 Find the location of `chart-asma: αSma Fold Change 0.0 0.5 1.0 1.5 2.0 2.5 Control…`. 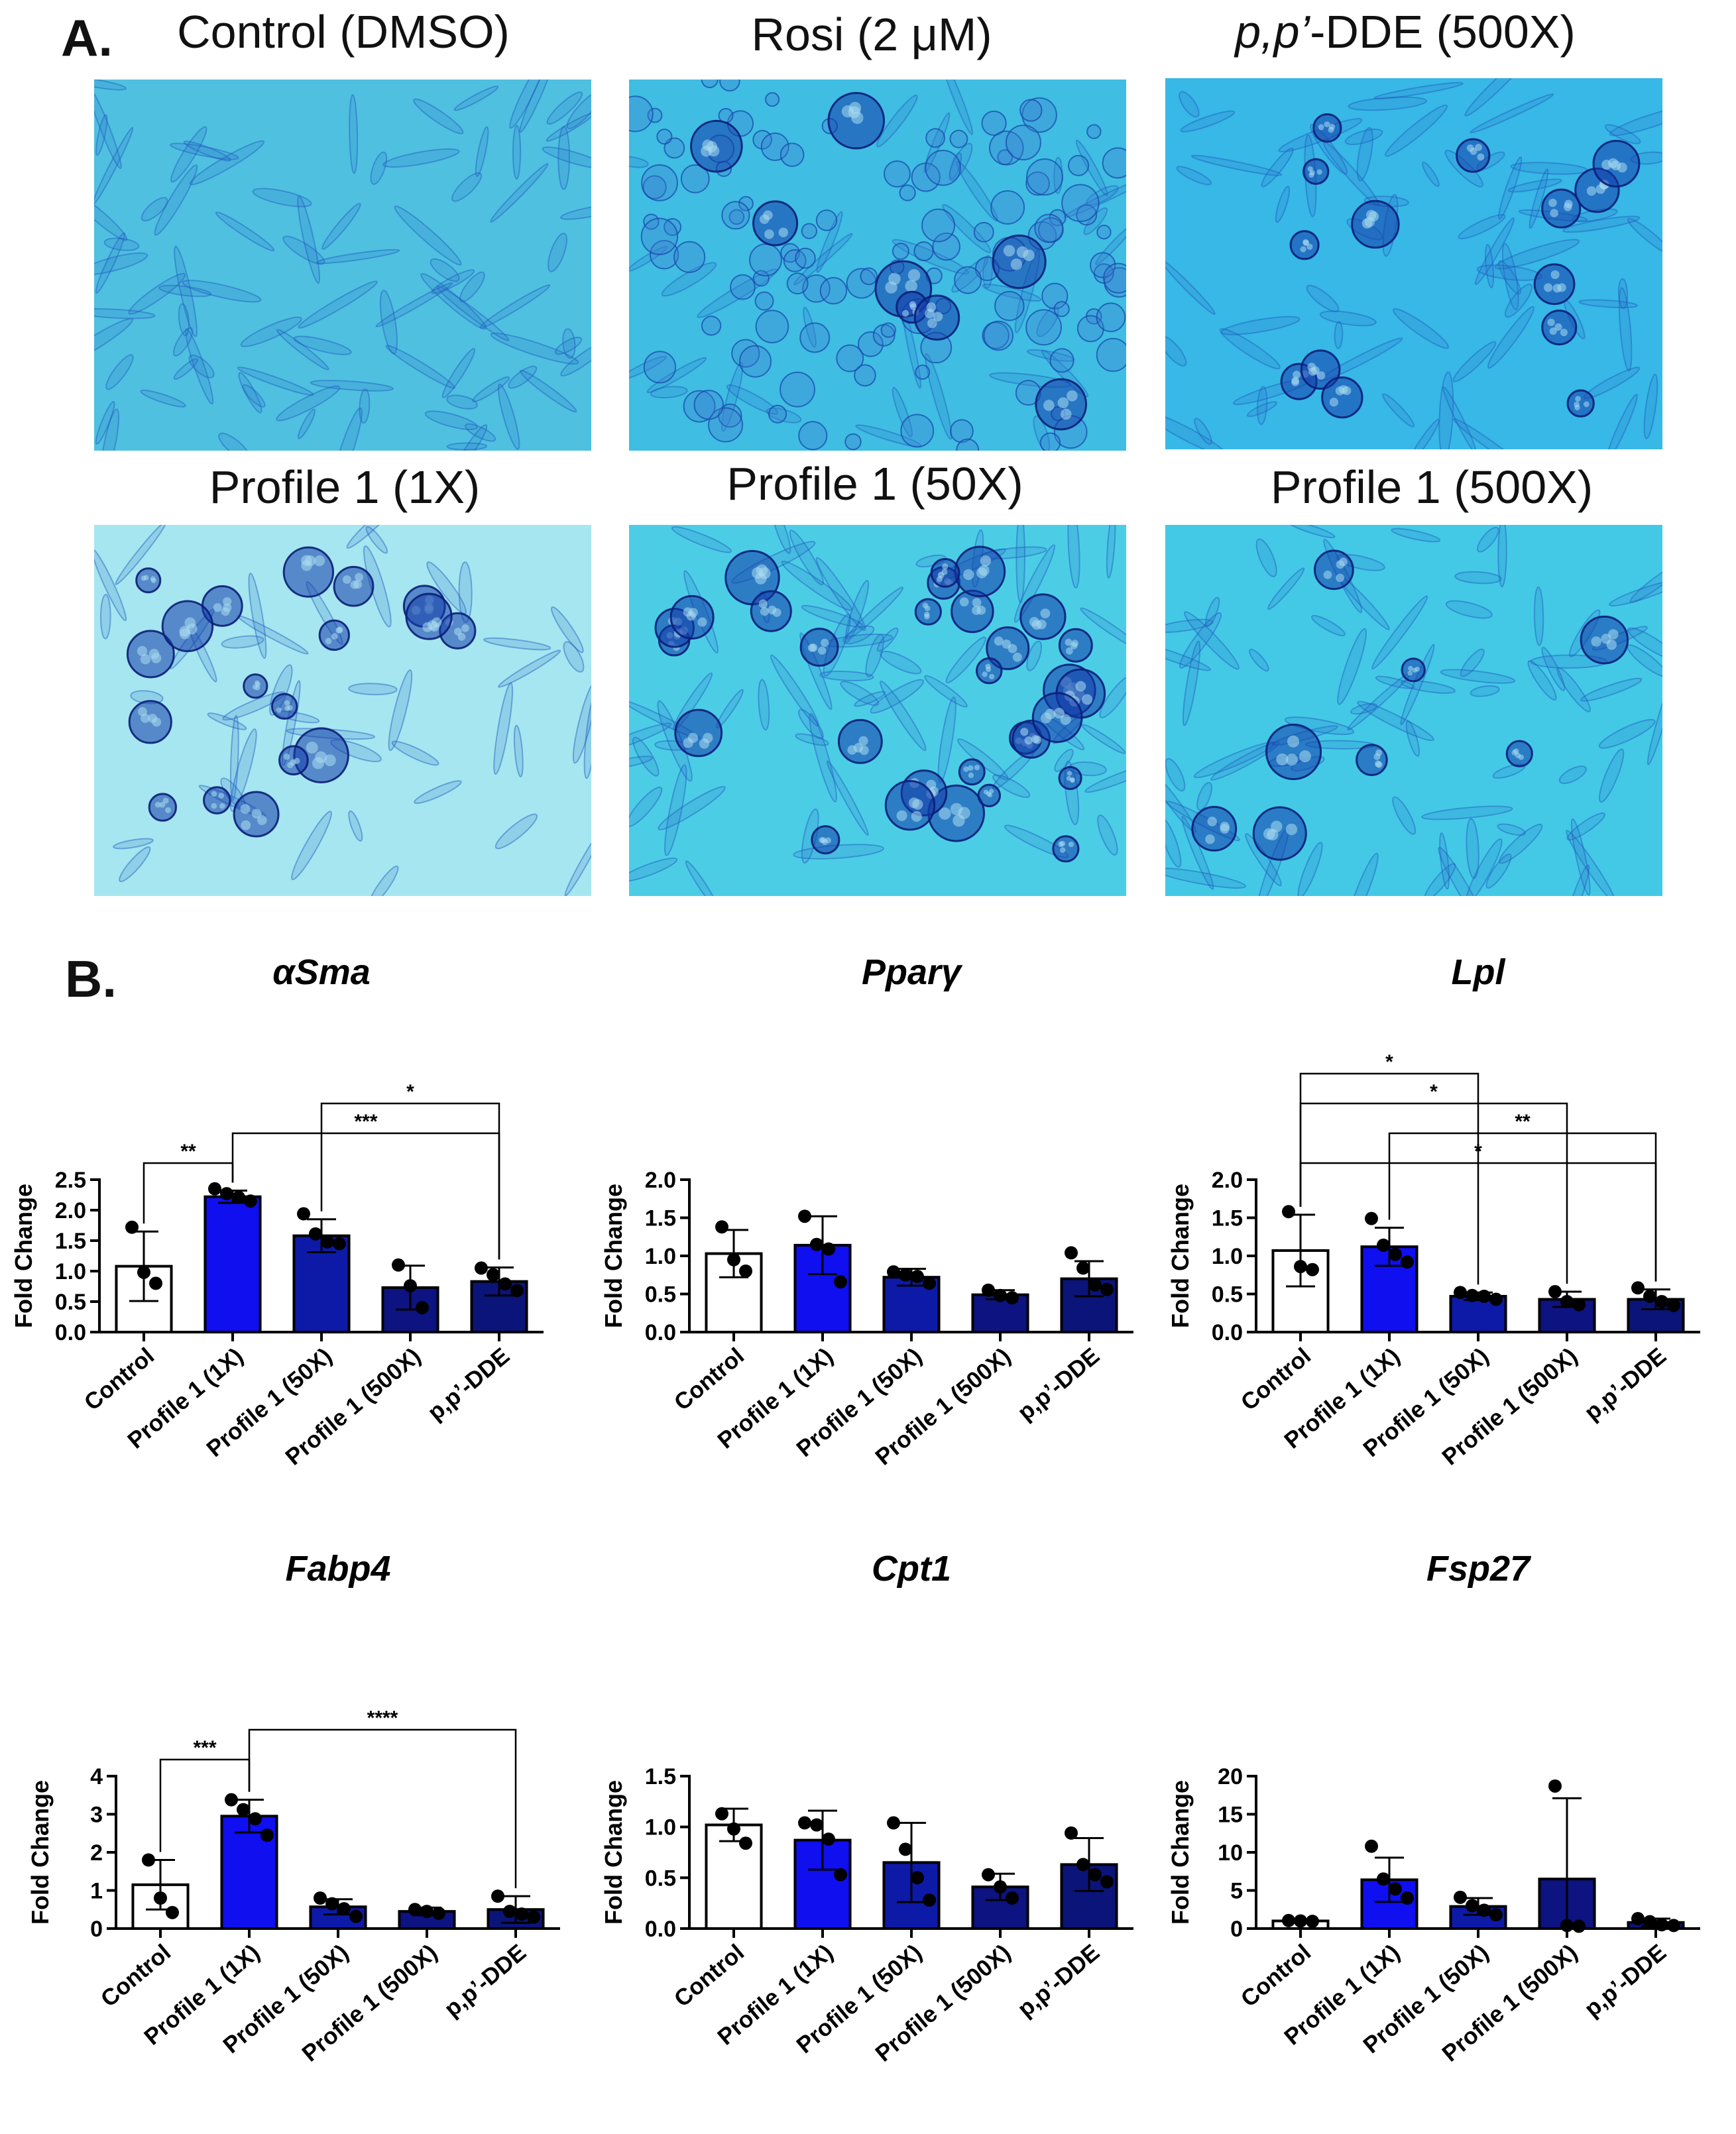

chart-asma: αSma Fold Change 0.0 0.5 1.0 1.5 2.0 2.5 Control… is located at coordinates (288, 1239).